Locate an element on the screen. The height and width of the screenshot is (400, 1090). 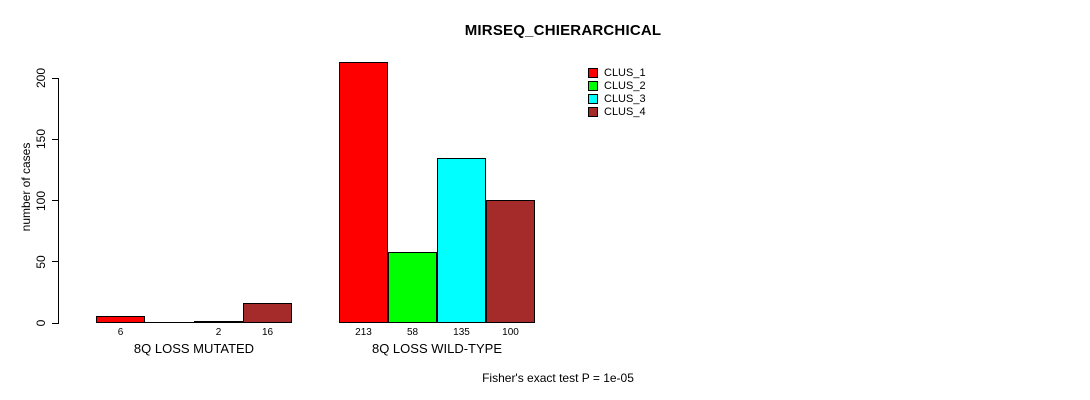
y-axis-tick-label: 0 is located at coordinates (41, 323).